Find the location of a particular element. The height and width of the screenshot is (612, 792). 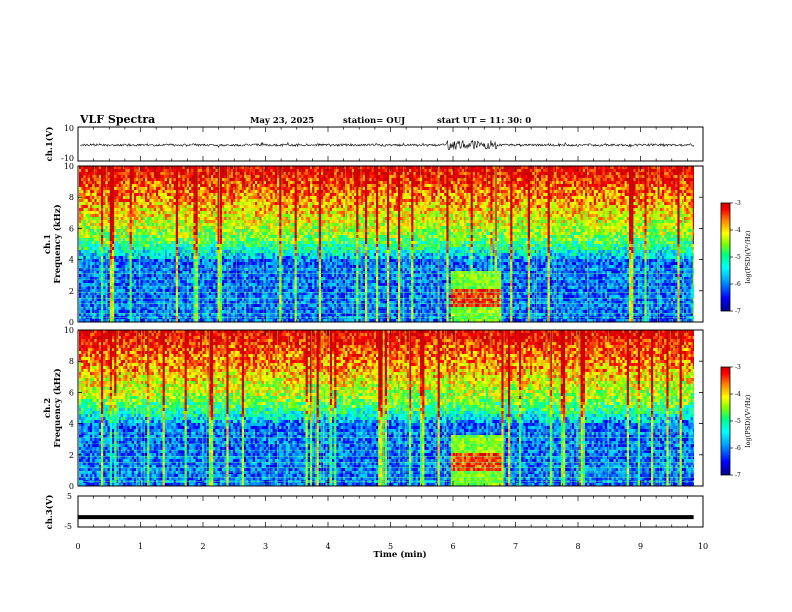

ch3-ytick-neg5: -5 is located at coordinates (68, 526).